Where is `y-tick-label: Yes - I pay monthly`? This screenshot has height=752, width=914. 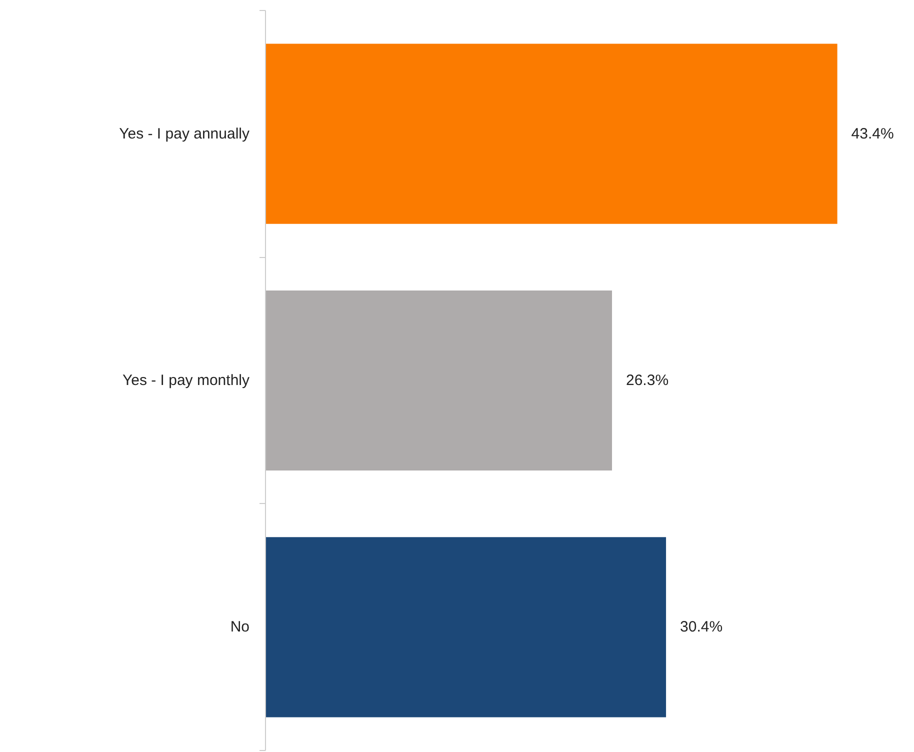 y-tick-label: Yes - I pay monthly is located at coordinates (186, 380).